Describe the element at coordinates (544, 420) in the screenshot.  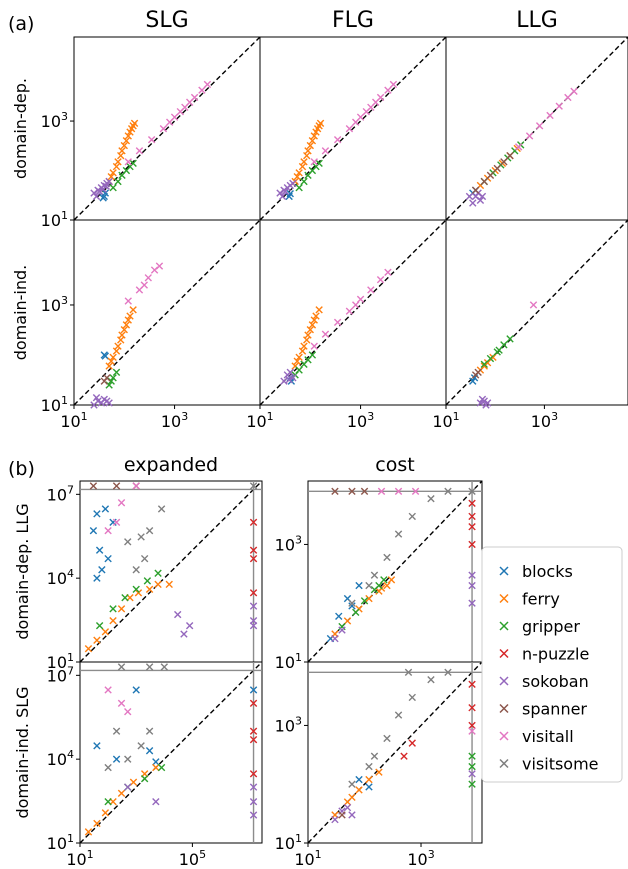
I see `x-tick-label: 10³` at that location.